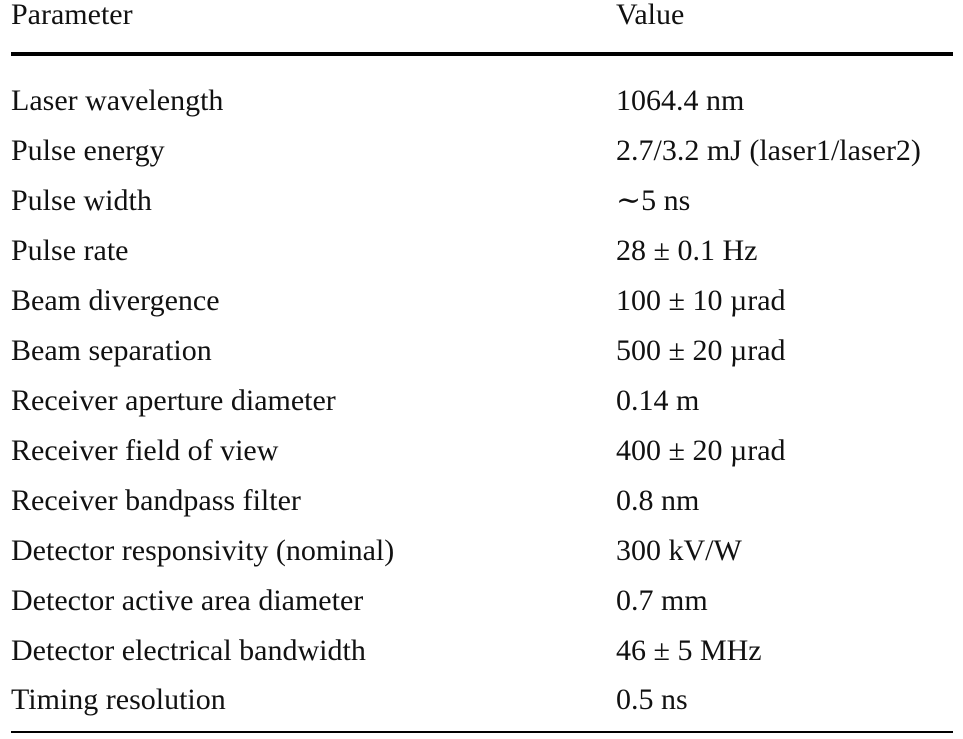  What do you see at coordinates (118, 699) in the screenshot?
I see `row-parameter: Timing resolution` at bounding box center [118, 699].